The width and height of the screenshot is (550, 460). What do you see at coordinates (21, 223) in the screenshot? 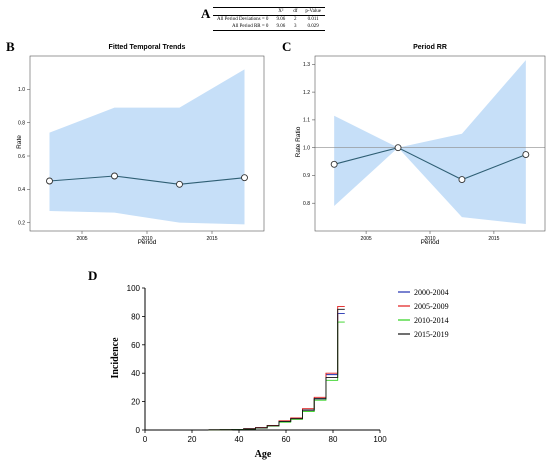
I see `y-tick-label: 0.2` at bounding box center [21, 223].